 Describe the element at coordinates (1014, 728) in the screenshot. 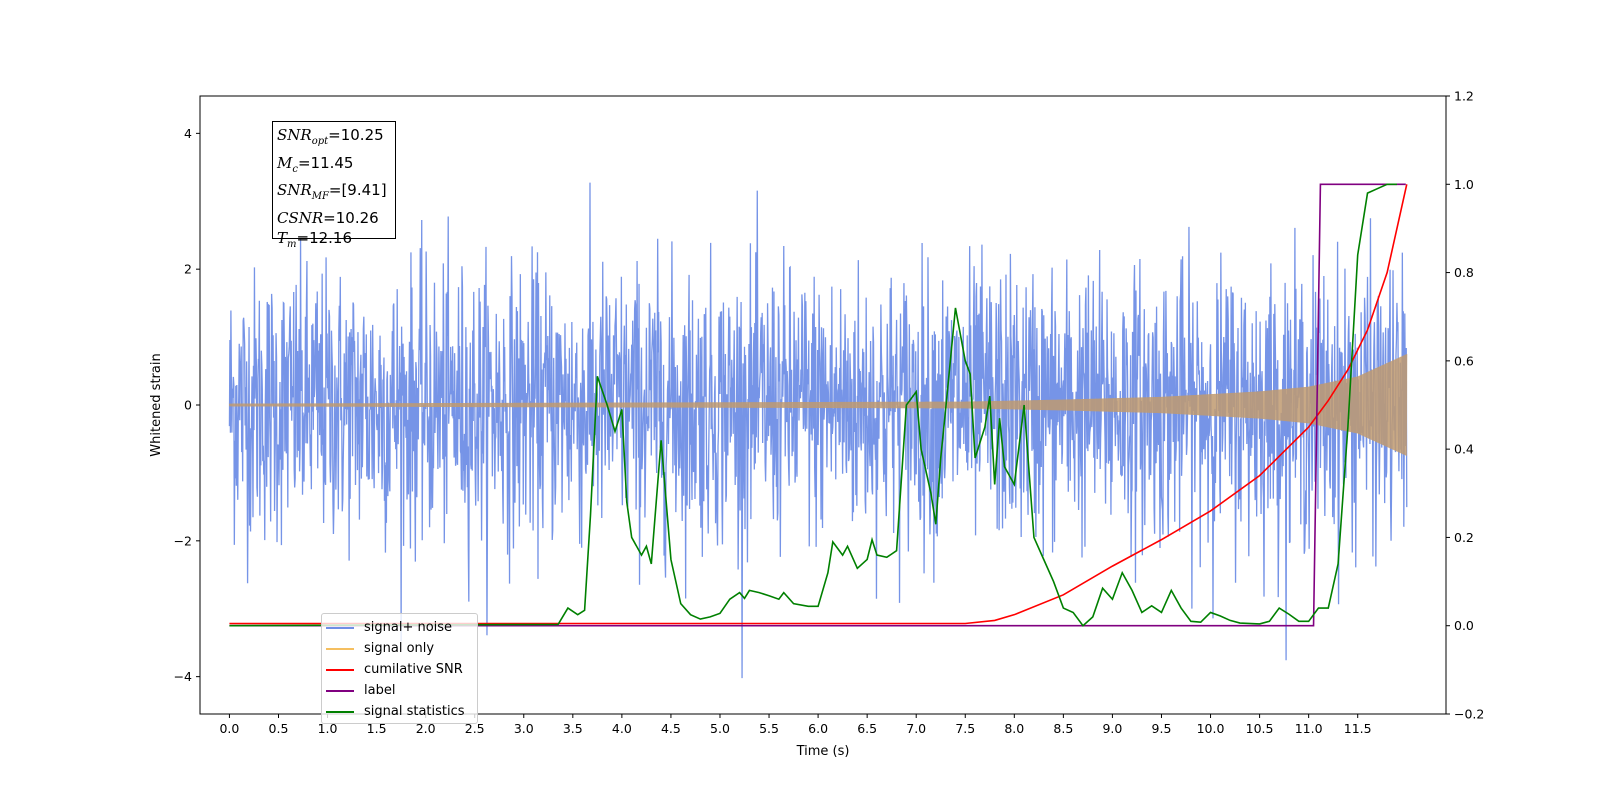

I see `x-tick-label: 8.0` at that location.